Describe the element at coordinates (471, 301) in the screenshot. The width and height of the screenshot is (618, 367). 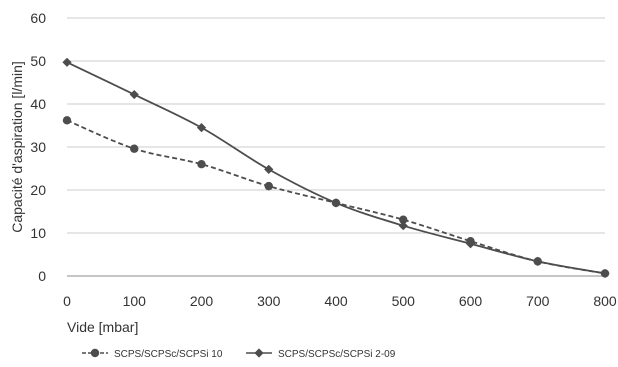
I see `x-tick-label: 600` at that location.